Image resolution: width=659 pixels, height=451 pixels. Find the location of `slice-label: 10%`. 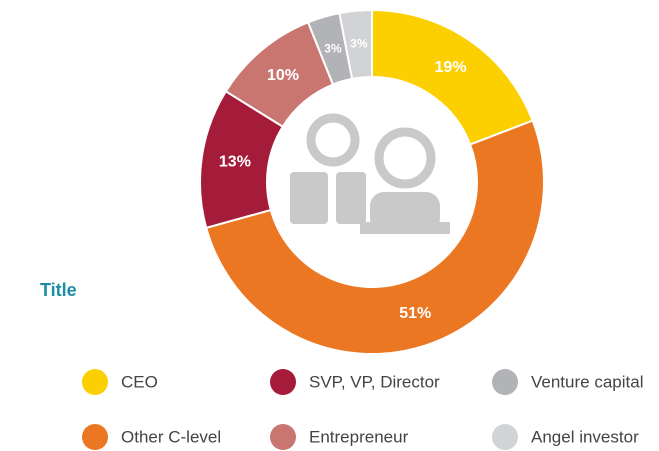

slice-label: 10% is located at coordinates (283, 75).